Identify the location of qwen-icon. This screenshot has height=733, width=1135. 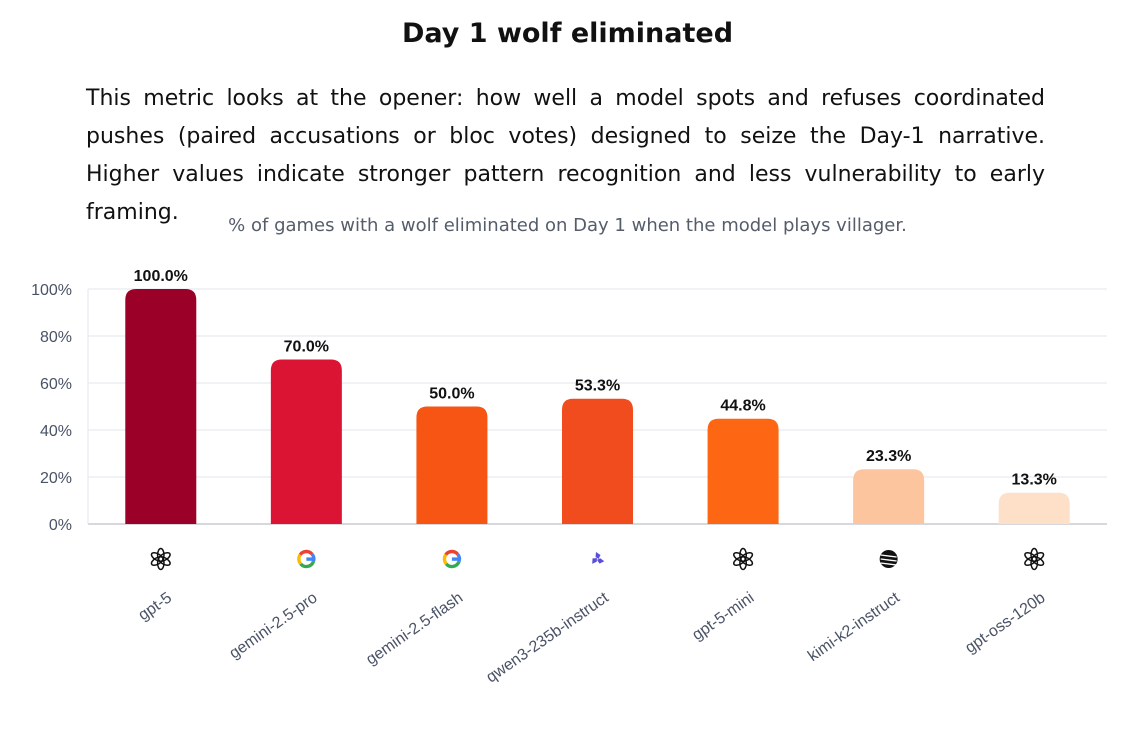
(598, 558).